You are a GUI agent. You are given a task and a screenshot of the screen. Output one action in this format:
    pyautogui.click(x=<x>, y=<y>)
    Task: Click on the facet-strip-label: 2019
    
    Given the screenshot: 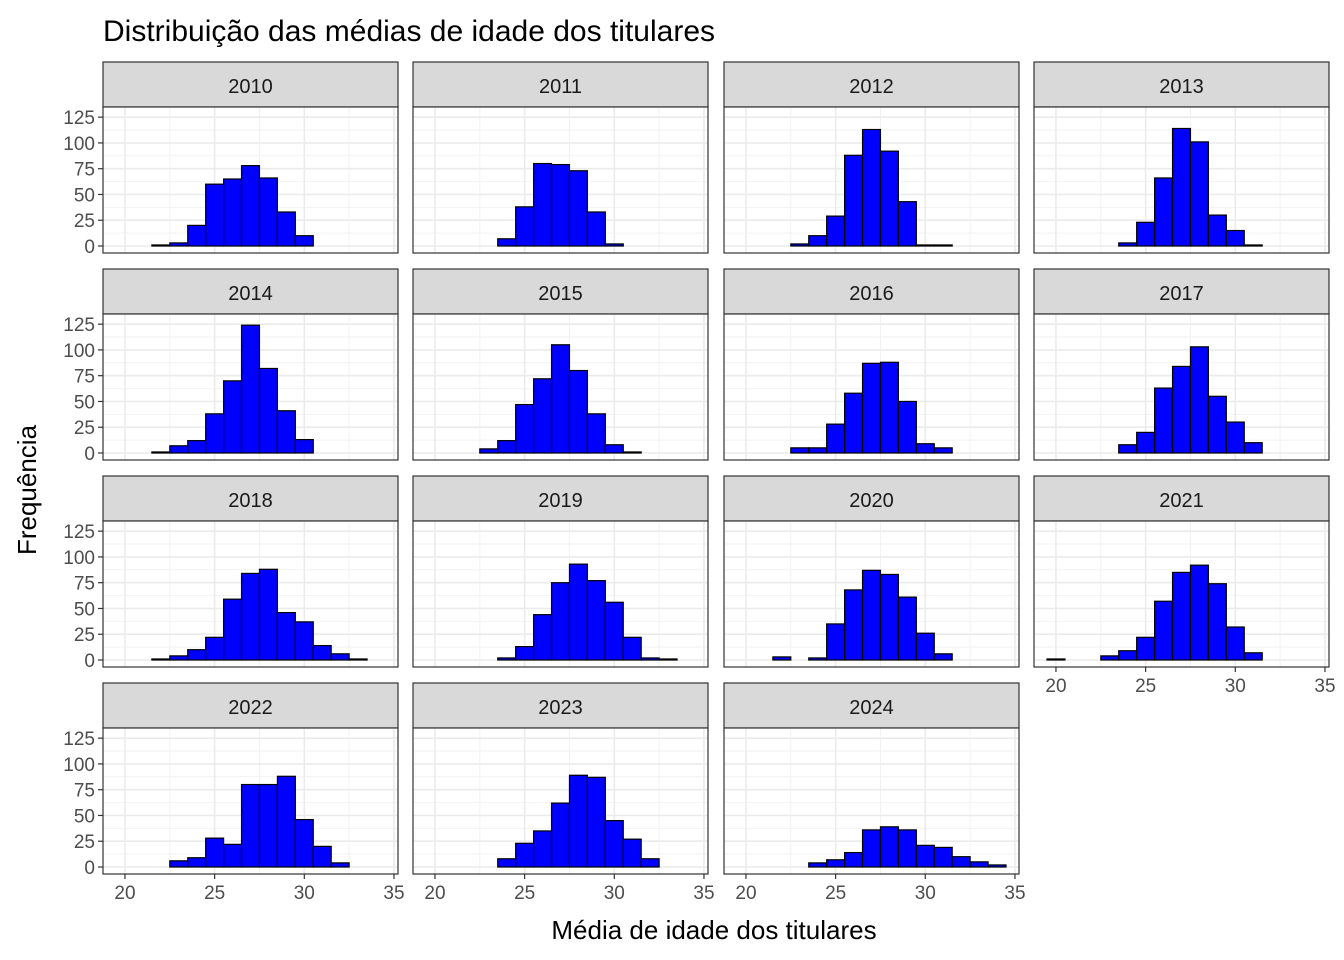 What is the action you would take?
    pyautogui.click(x=560, y=501)
    